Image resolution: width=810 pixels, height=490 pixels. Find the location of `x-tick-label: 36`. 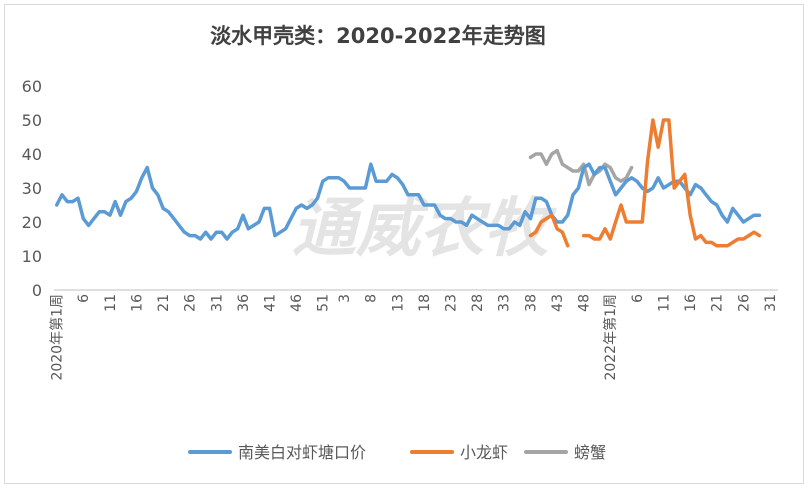

x-tick-label: 36 is located at coordinates (244, 303).